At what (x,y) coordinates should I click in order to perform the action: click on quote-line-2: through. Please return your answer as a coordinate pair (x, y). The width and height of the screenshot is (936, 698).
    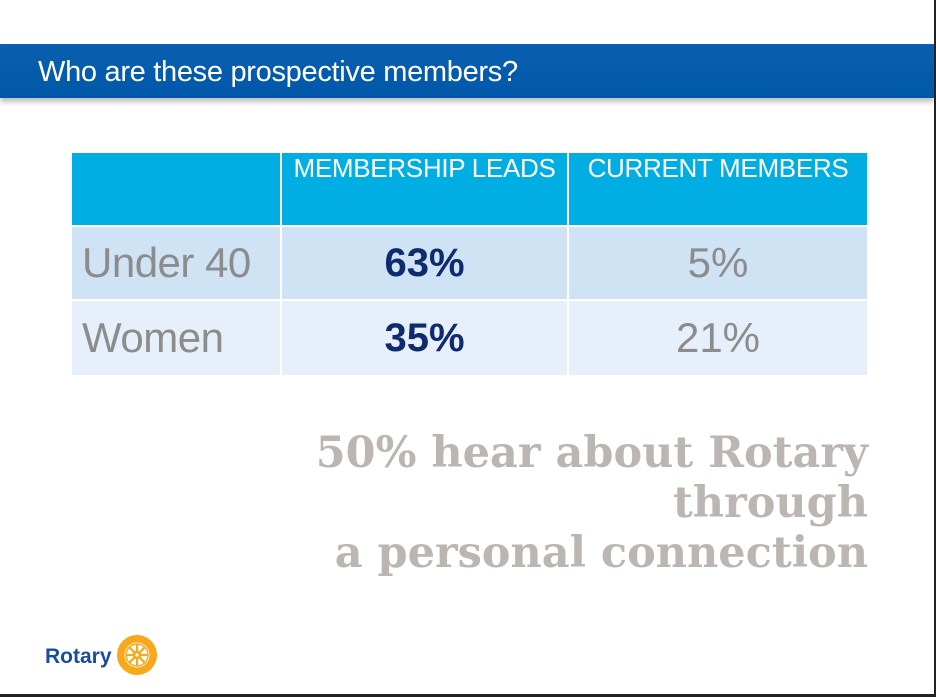
    Looking at the image, I should click on (770, 503).